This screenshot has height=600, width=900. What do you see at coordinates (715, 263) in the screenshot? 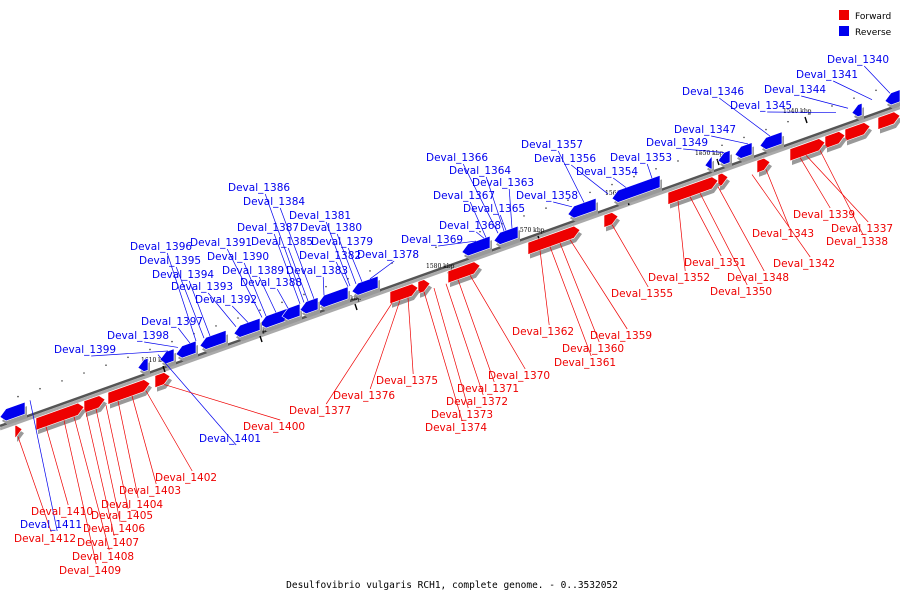
I see `gene-label: Deval_1351` at bounding box center [715, 263].